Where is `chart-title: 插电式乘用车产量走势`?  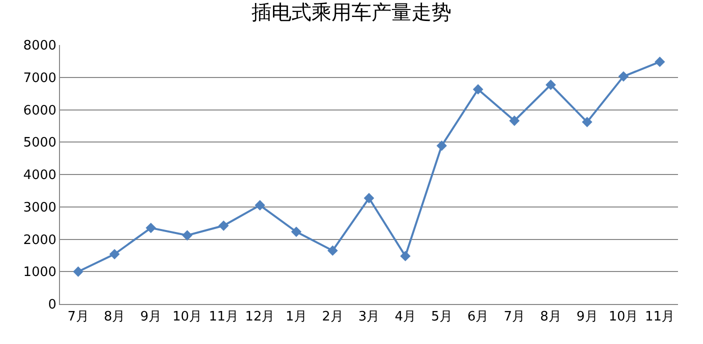
chart-title: 插电式乘用车产量走势 is located at coordinates (352, 12).